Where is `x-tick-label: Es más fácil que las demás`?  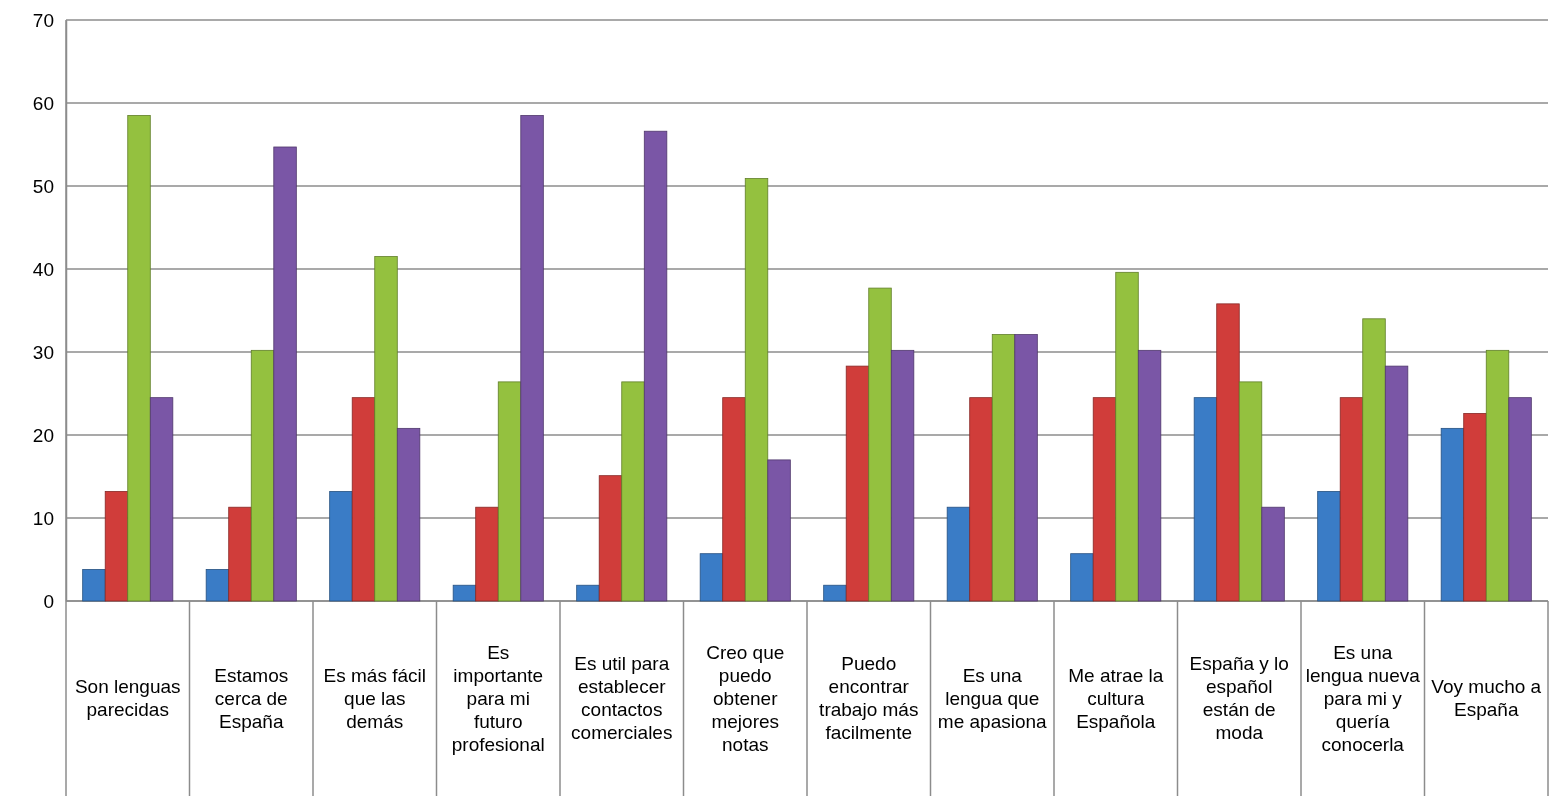
x-tick-label: Es más fácil que las demás is located at coordinates (374, 698).